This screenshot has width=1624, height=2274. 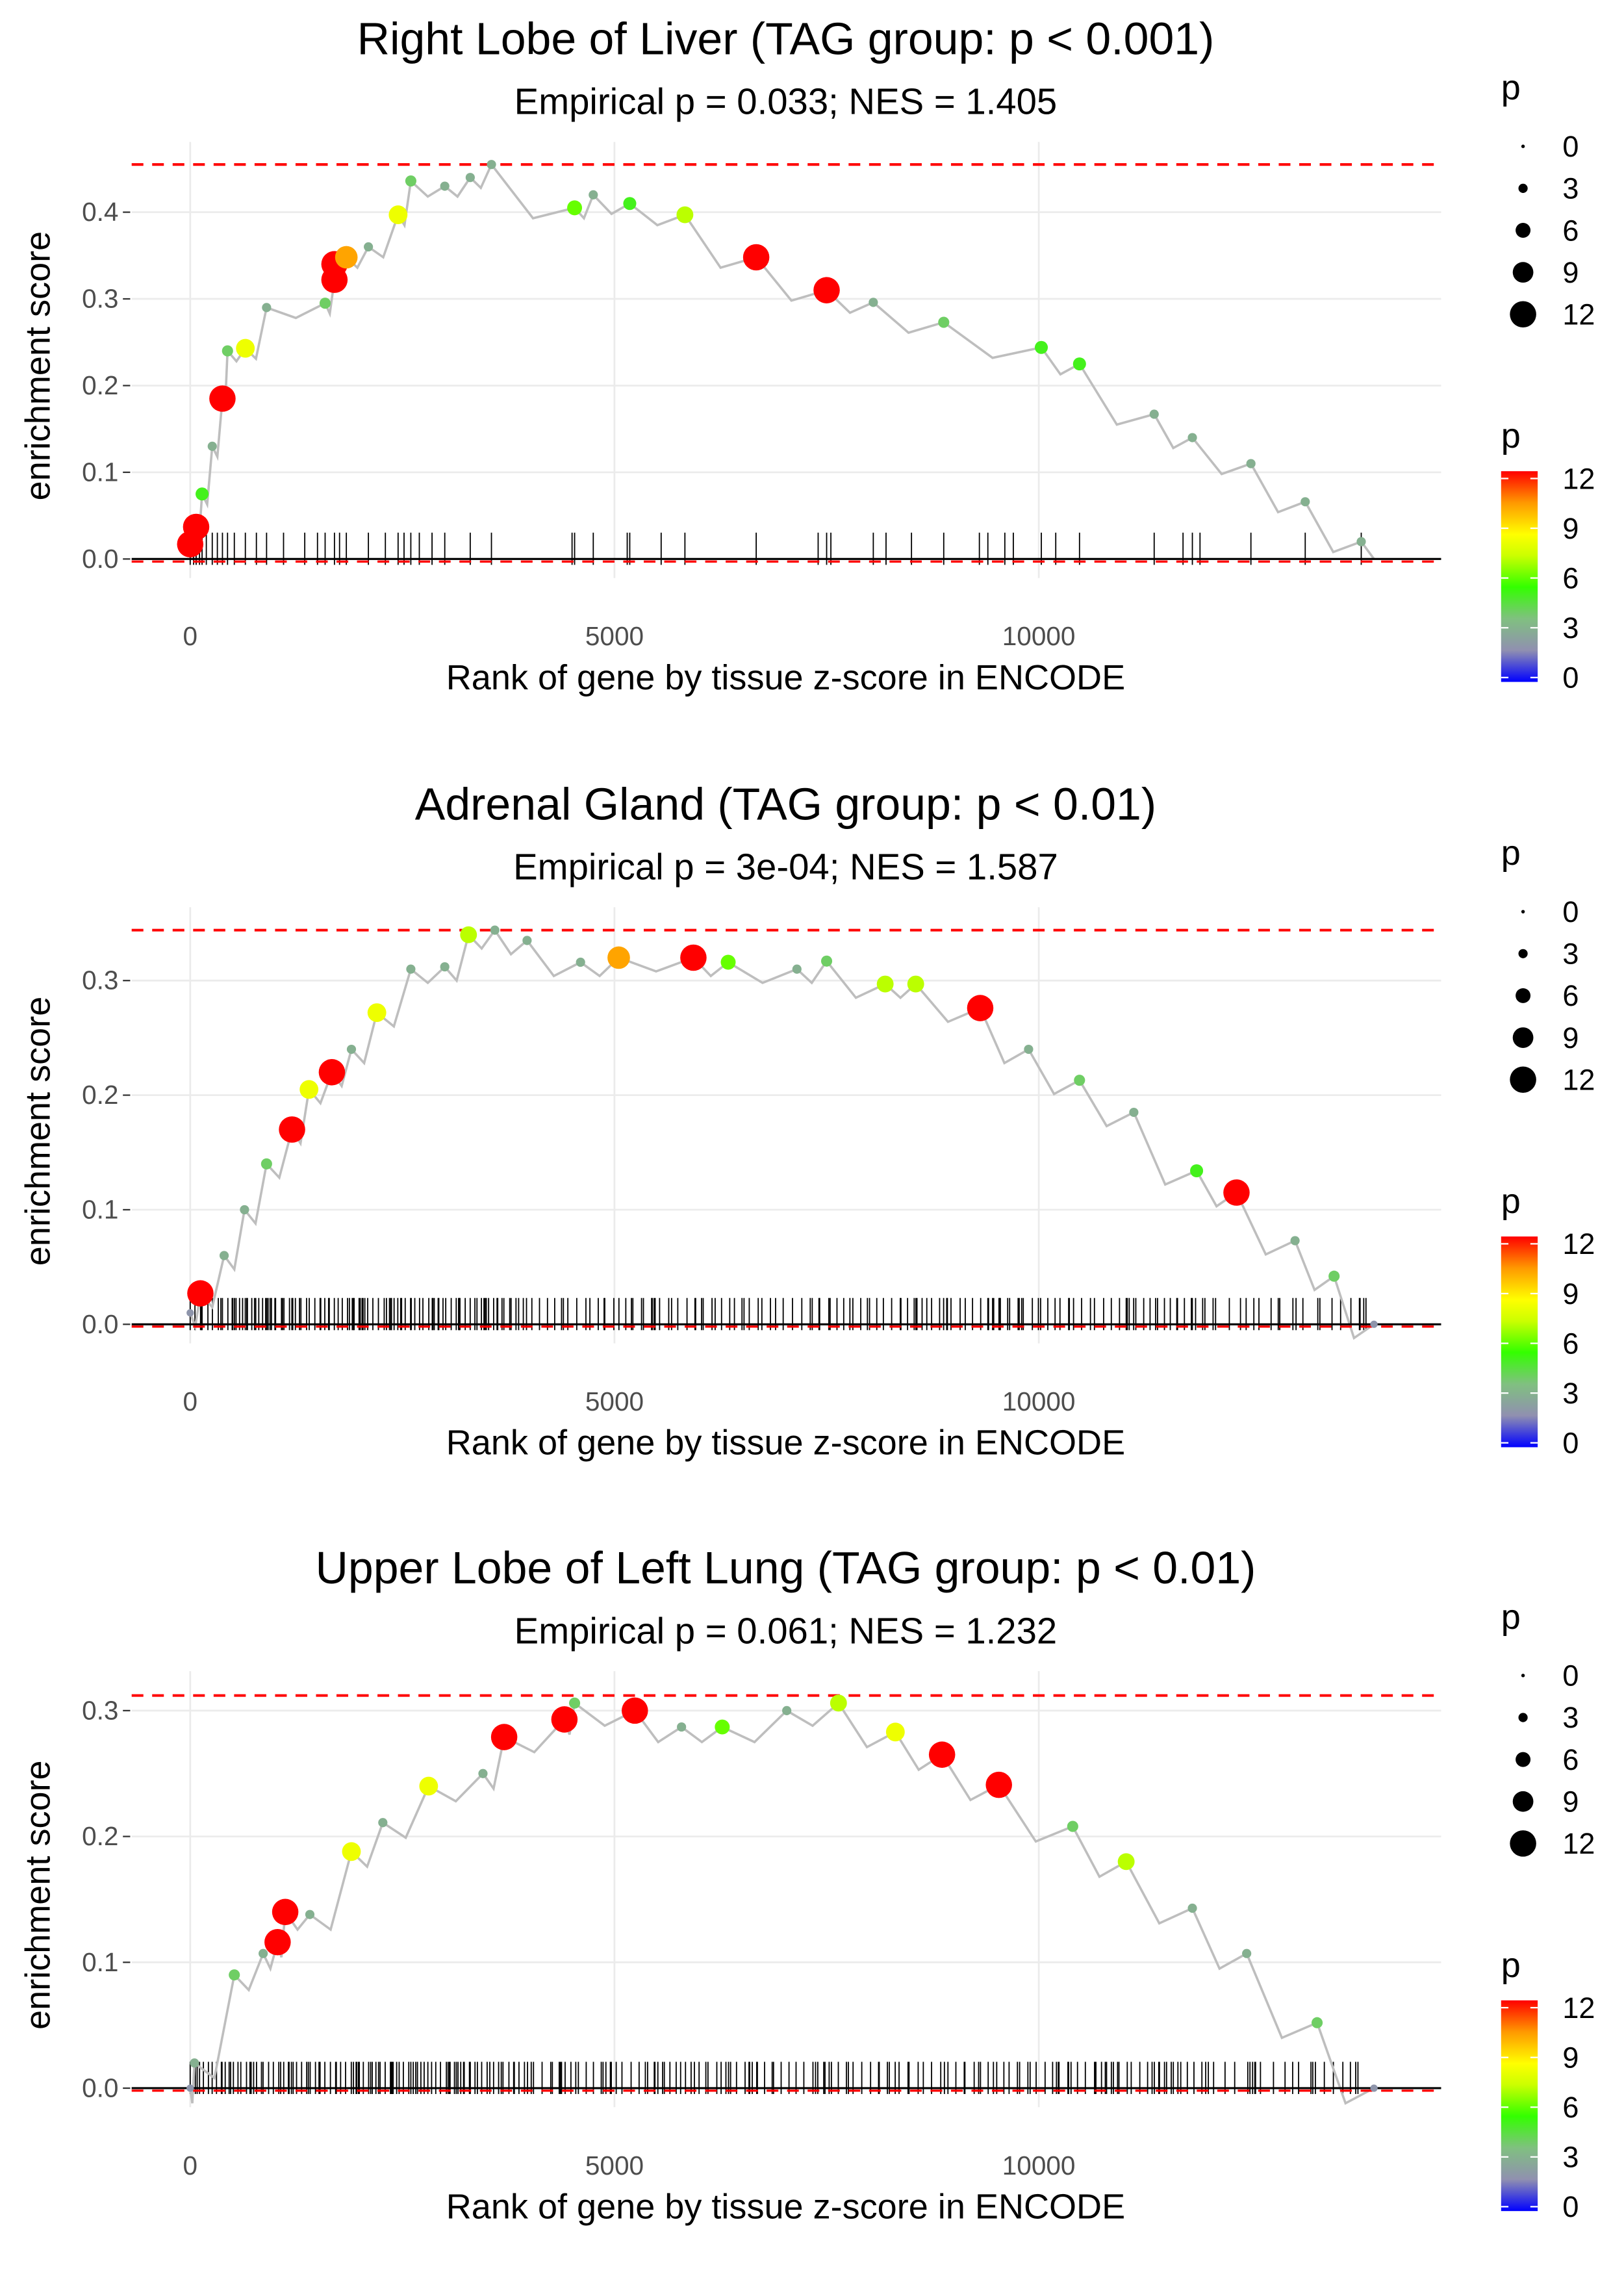 I want to click on enrichment-curve, so click(x=782, y=1134).